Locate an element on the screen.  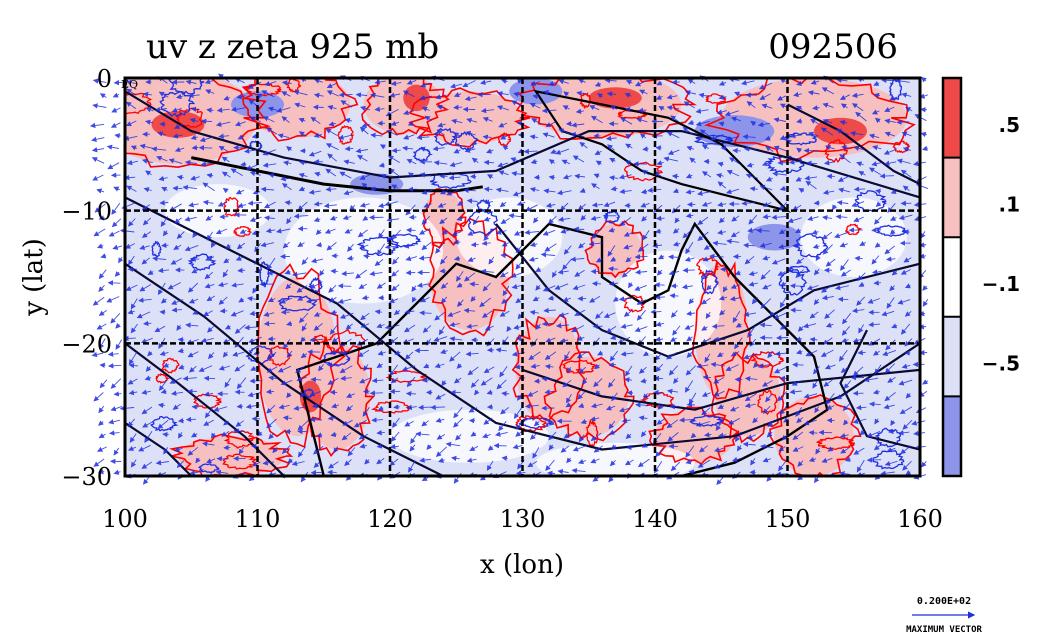
positive-vorticity-contour is located at coordinates (531, 423).